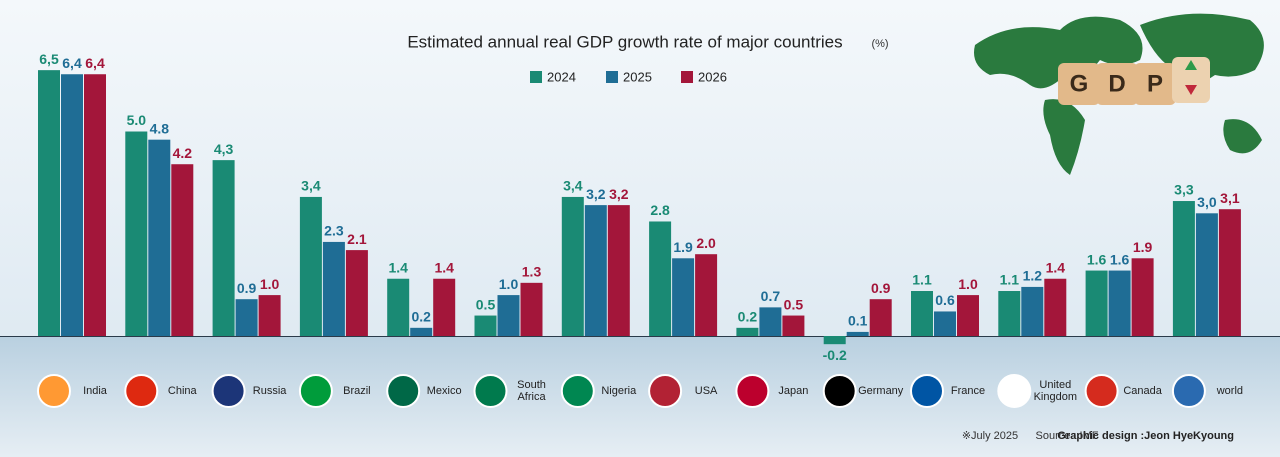  I want to click on data-label: 1.1, so click(1010, 280).